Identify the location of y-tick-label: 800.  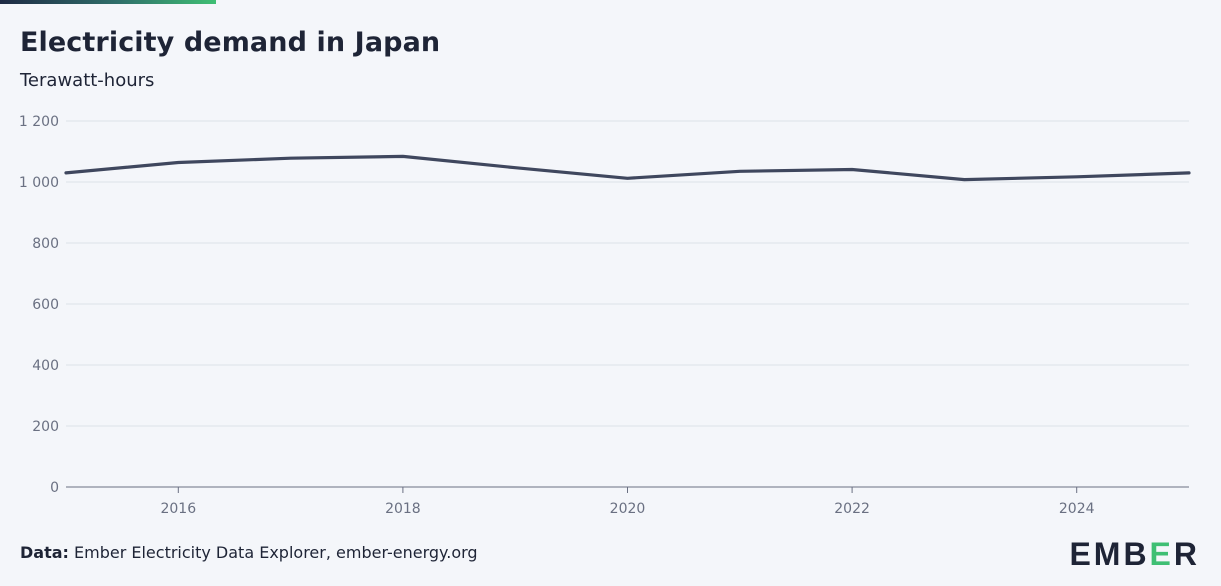
(45, 244).